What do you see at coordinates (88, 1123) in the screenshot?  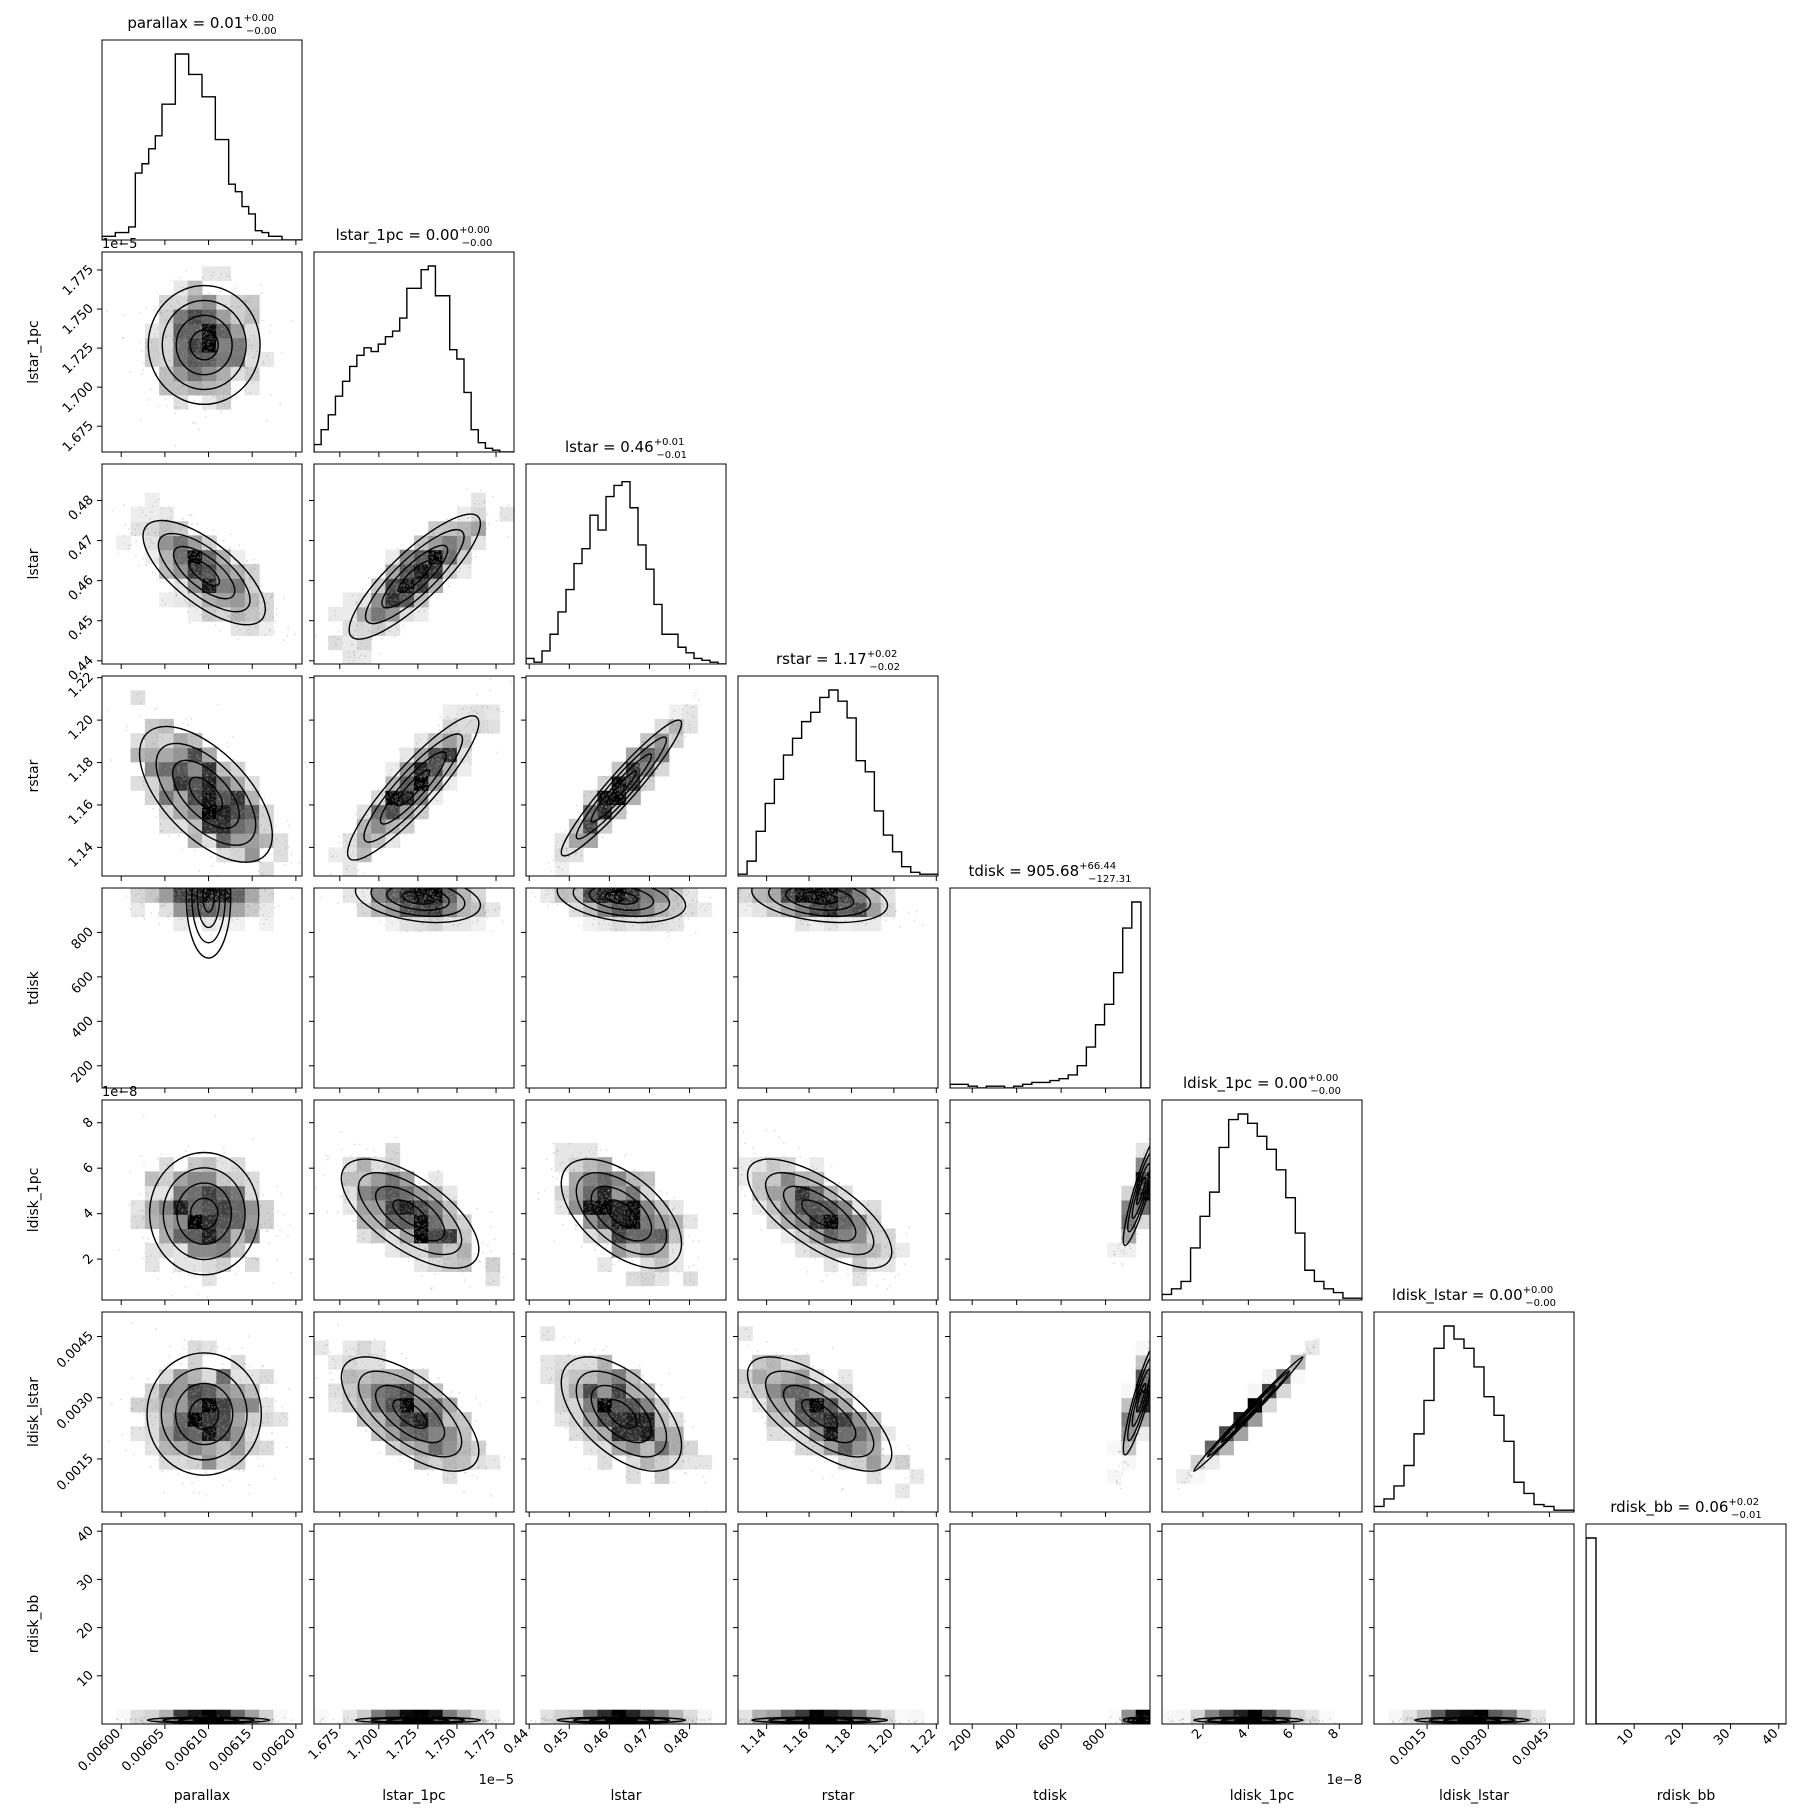 I see `y-tick-label: 8` at bounding box center [88, 1123].